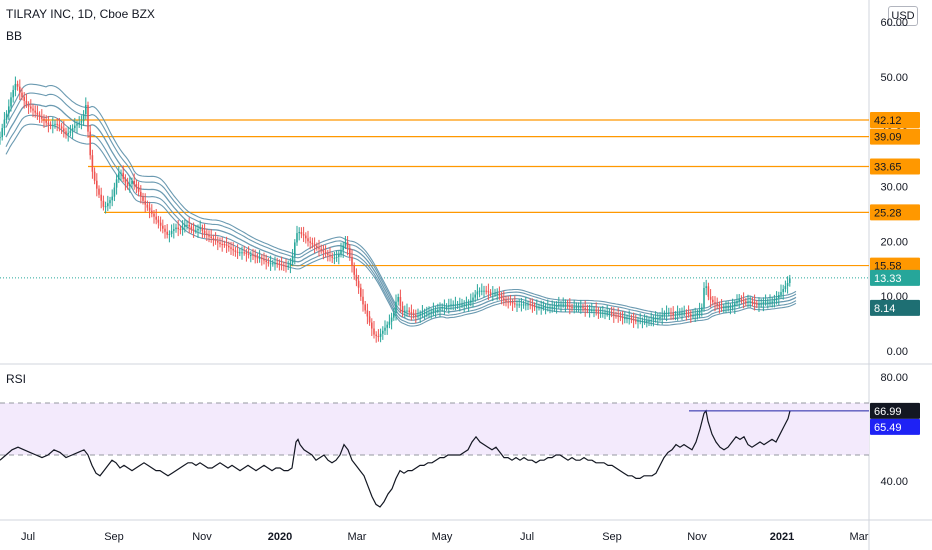 This screenshot has height=550, width=932. What do you see at coordinates (888, 138) in the screenshot?
I see `level-price-label: 39.09` at bounding box center [888, 138].